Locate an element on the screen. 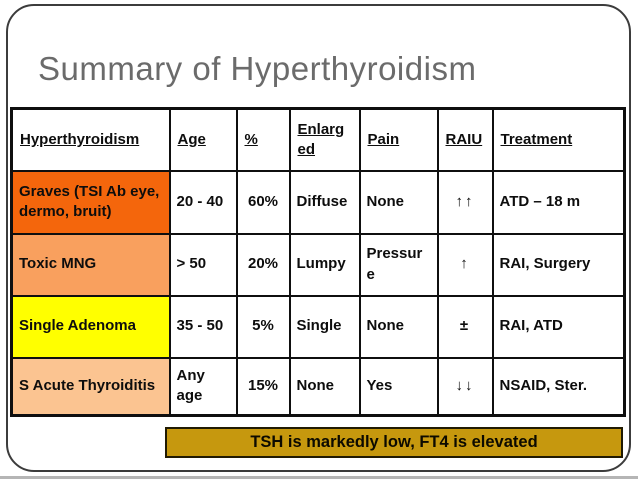 The height and width of the screenshot is (479, 638). cell-percent: 60% is located at coordinates (263, 202).